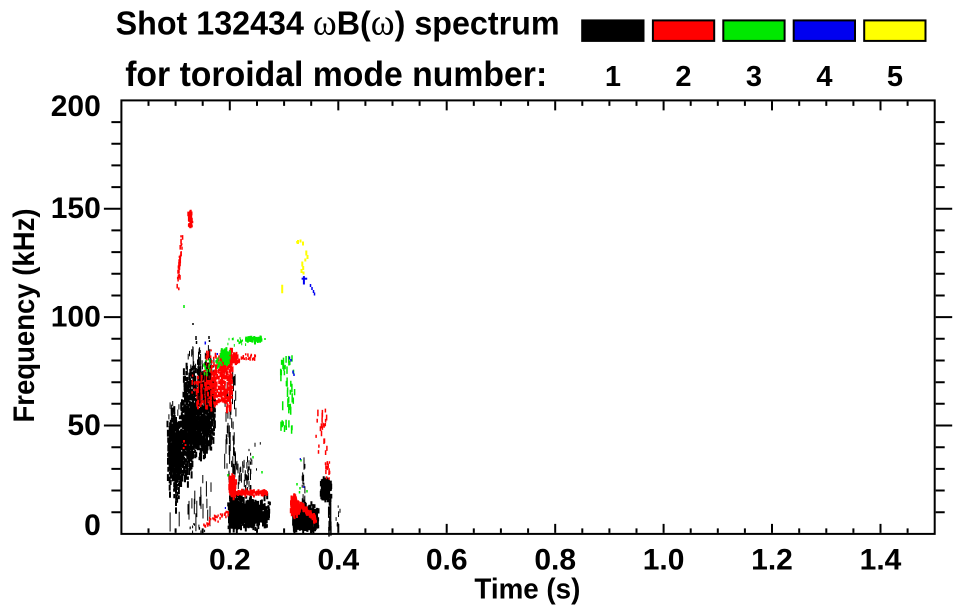  Describe the element at coordinates (83, 425) in the screenshot. I see `svg-text: 50` at that location.